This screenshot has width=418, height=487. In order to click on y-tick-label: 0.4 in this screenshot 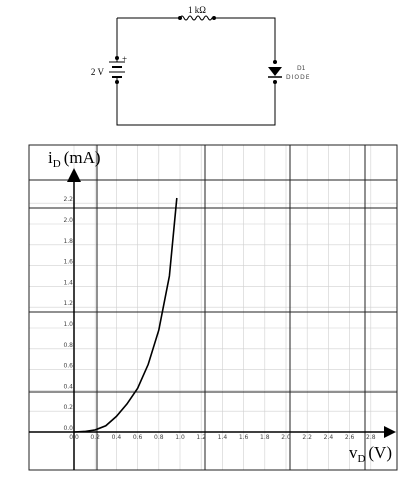, I will do `click(68, 386)`.